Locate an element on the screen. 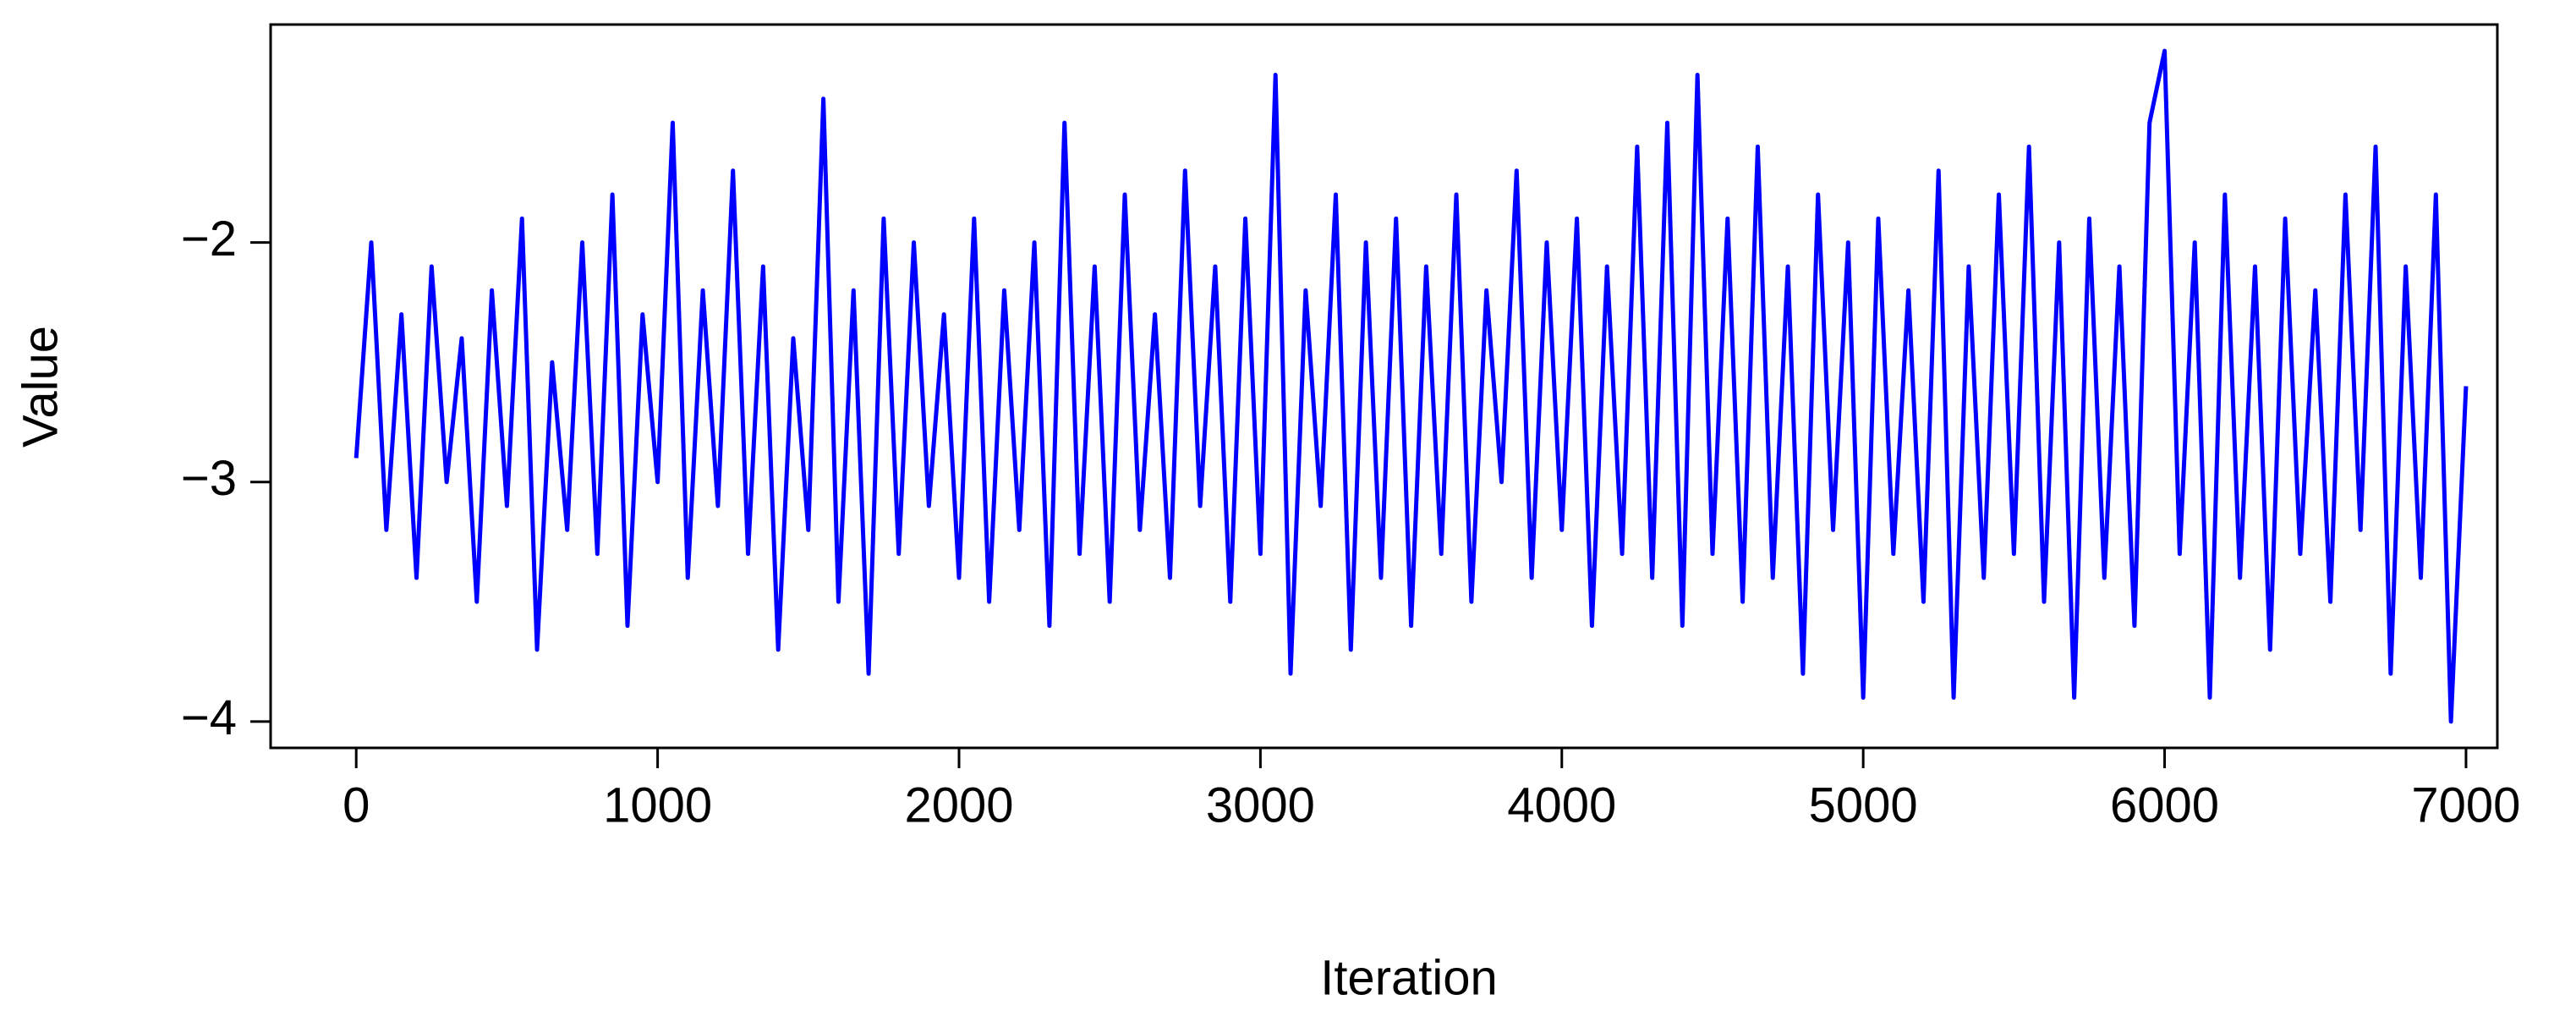 Image resolution: width=2576 pixels, height=1022 pixels. y-tick-label: −3 is located at coordinates (209, 479).